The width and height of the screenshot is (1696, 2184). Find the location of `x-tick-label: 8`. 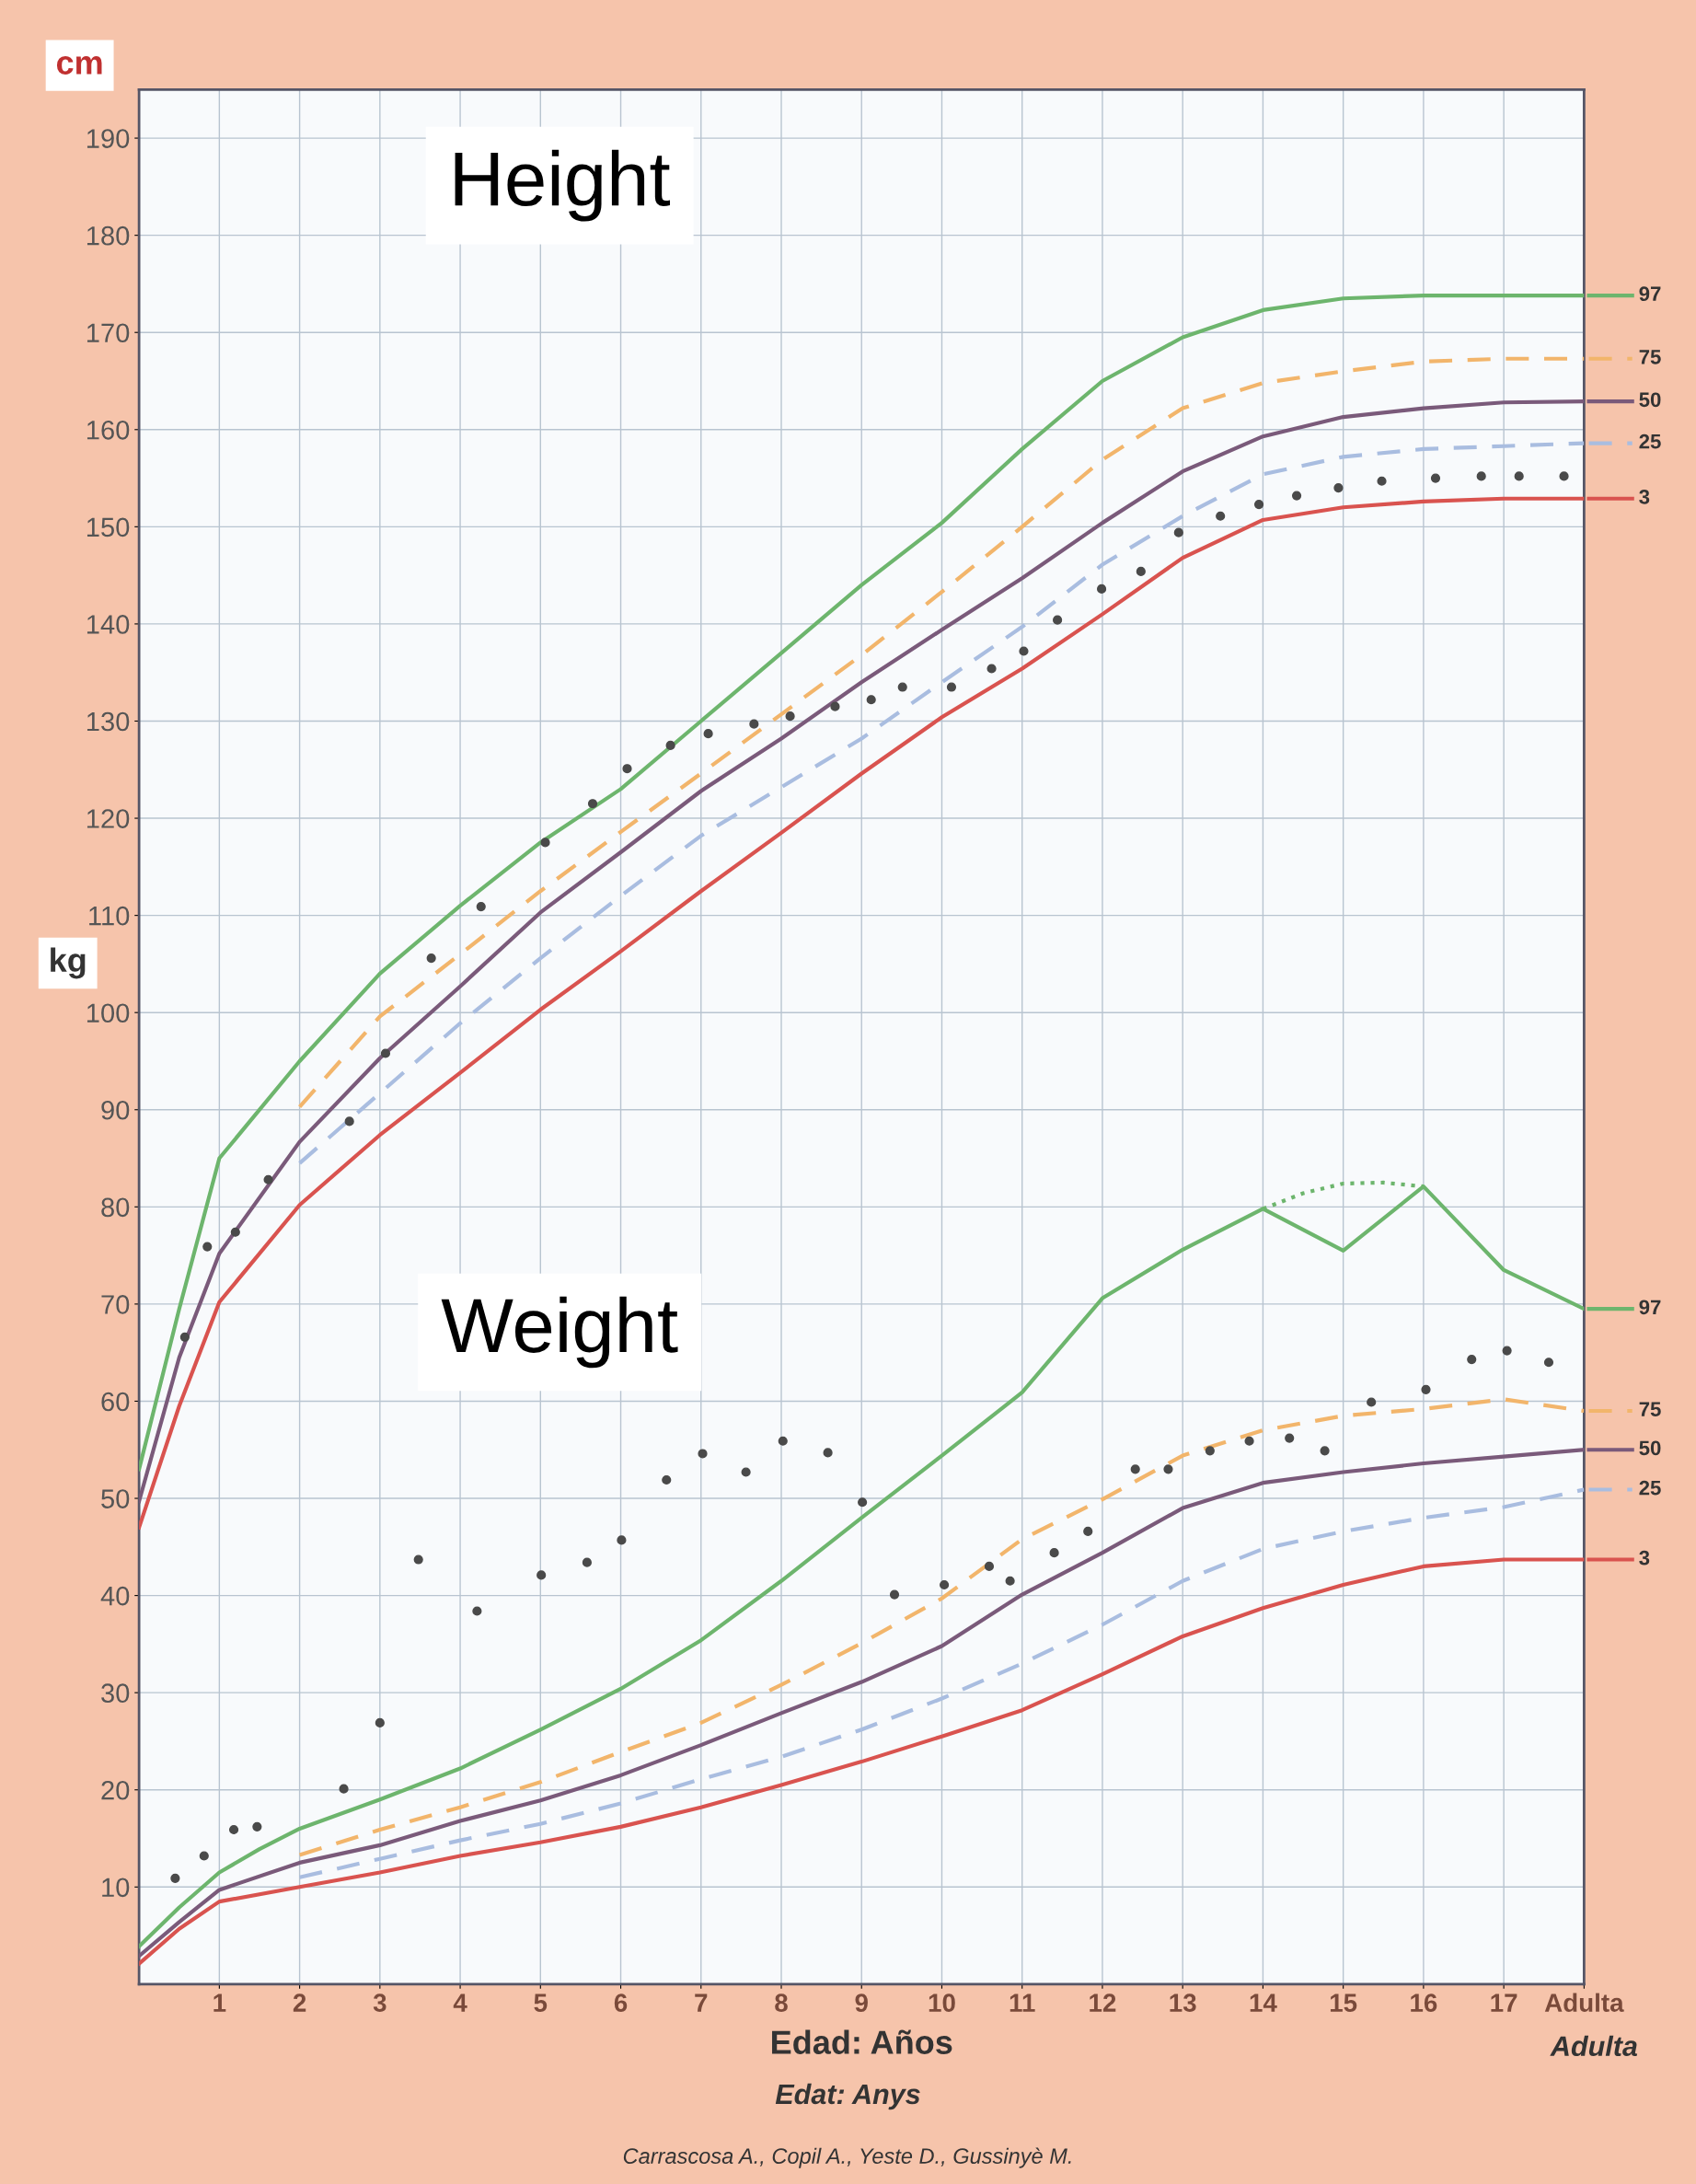

x-tick-label: 8 is located at coordinates (781, 2002).